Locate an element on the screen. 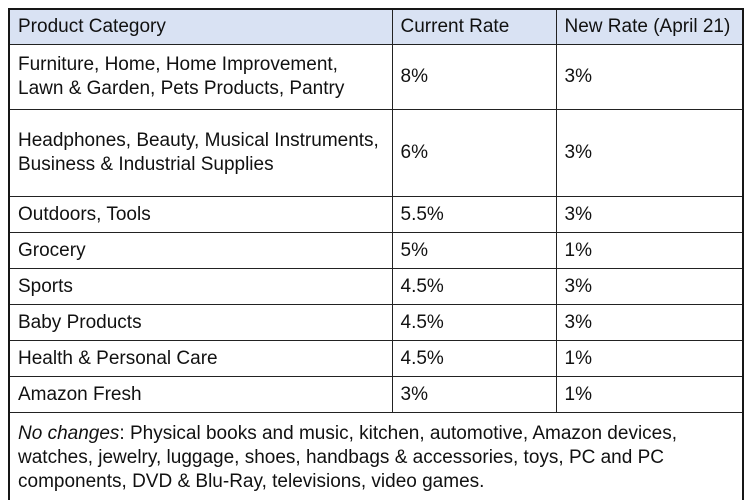 The image size is (750, 500). header-current-rate: Current Rate is located at coordinates (474, 26).